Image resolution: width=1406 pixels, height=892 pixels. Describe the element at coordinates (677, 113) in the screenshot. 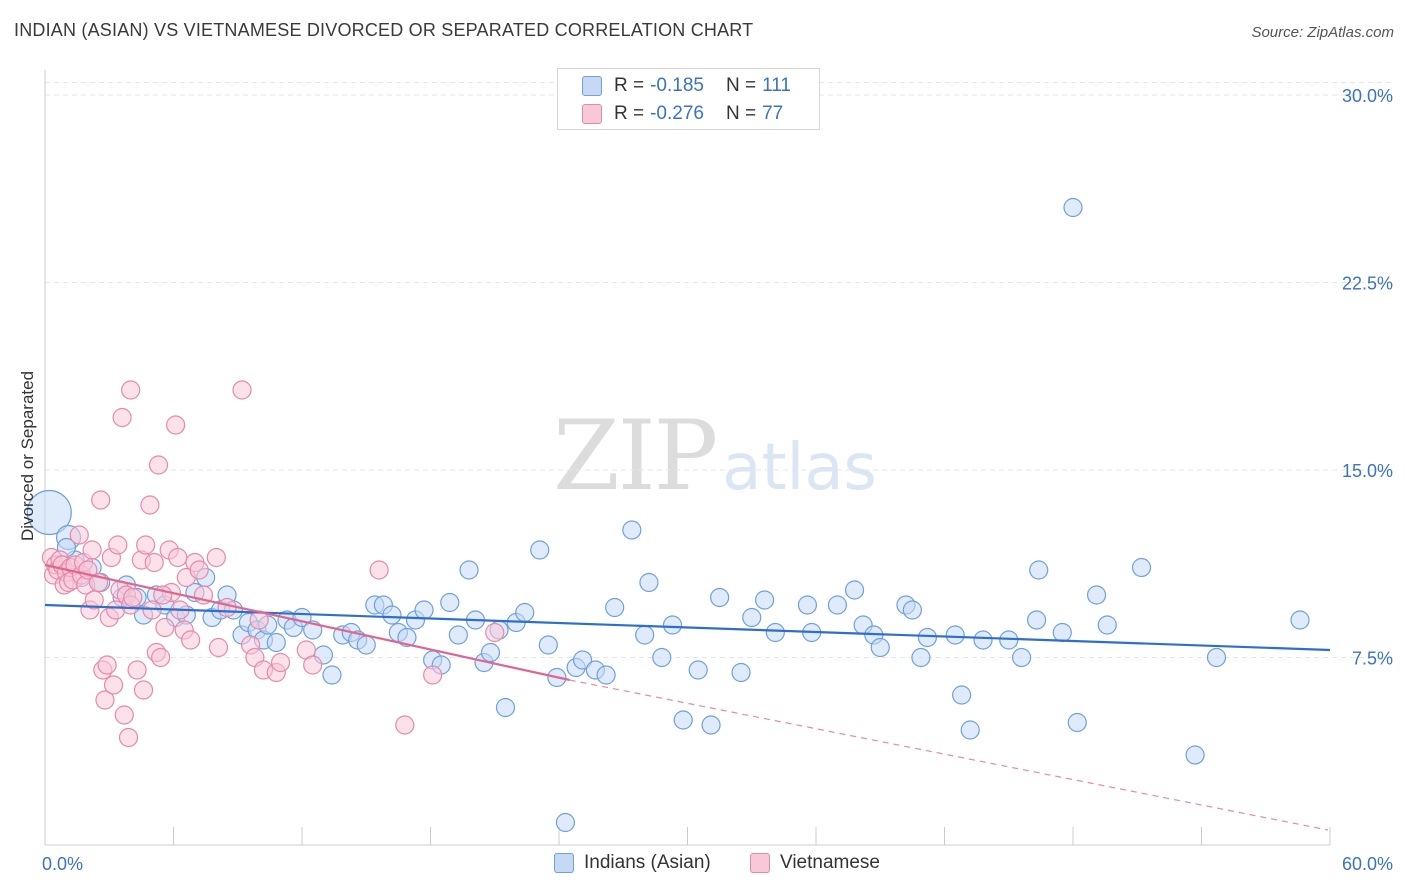

I see `r-value-vietnamese: -0.276` at that location.